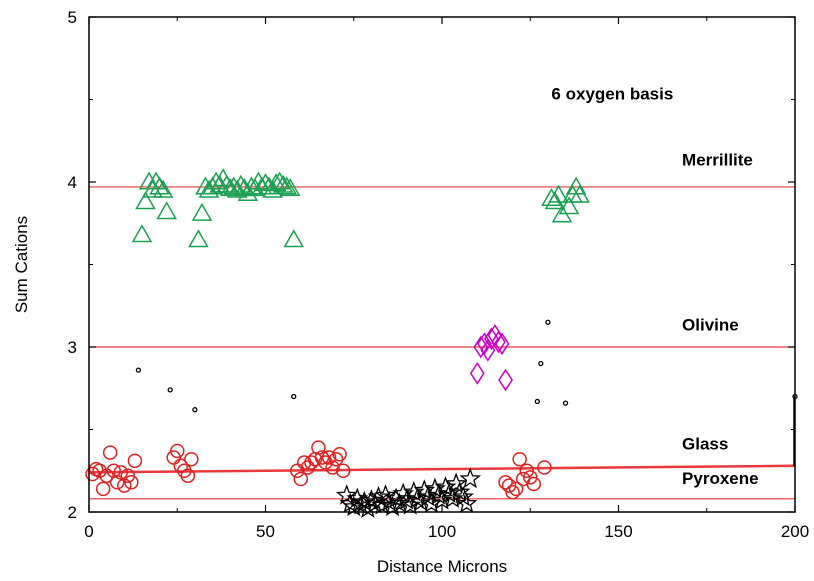 The image size is (814, 581). I want to click on y-tick-label: 5, so click(72, 17).